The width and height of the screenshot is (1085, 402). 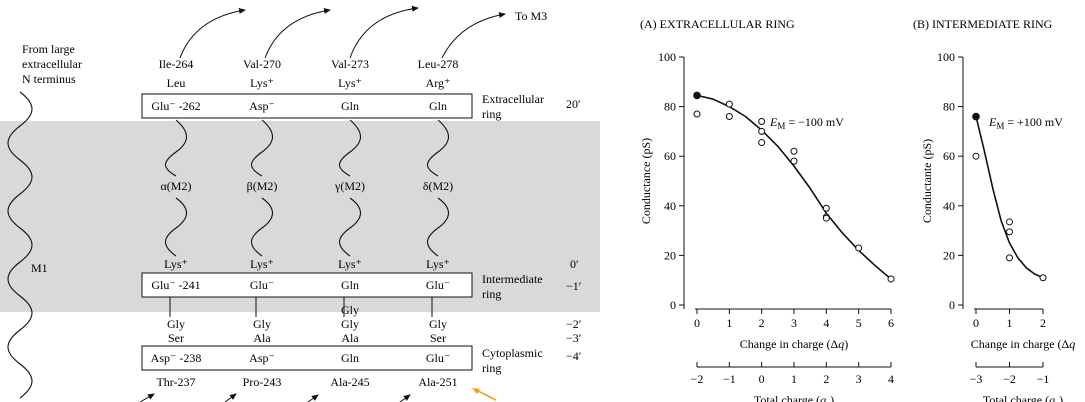 What do you see at coordinates (762, 379) in the screenshot?
I see `secondary-tick-label: 0` at bounding box center [762, 379].